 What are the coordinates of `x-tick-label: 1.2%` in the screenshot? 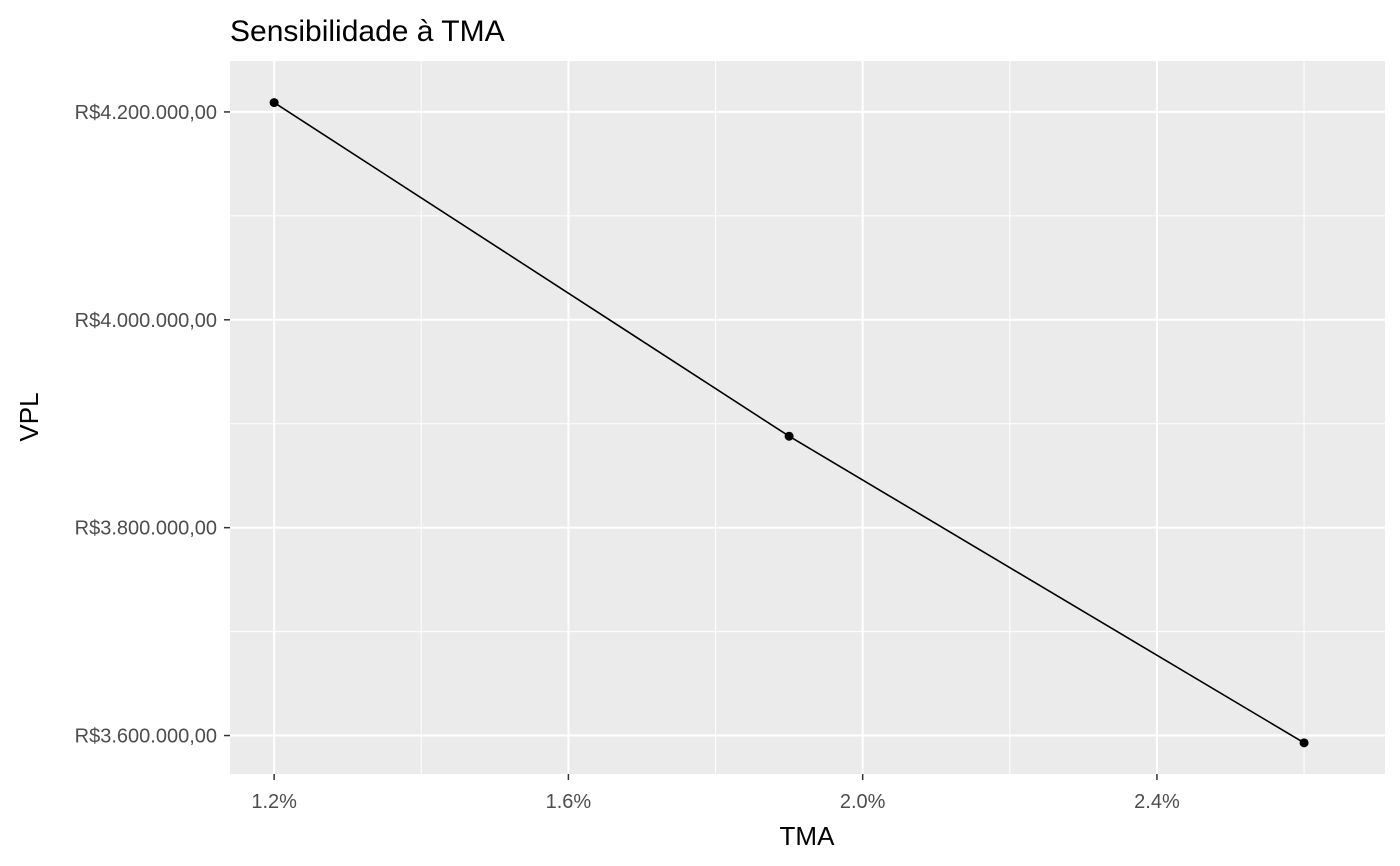 It's located at (274, 802).